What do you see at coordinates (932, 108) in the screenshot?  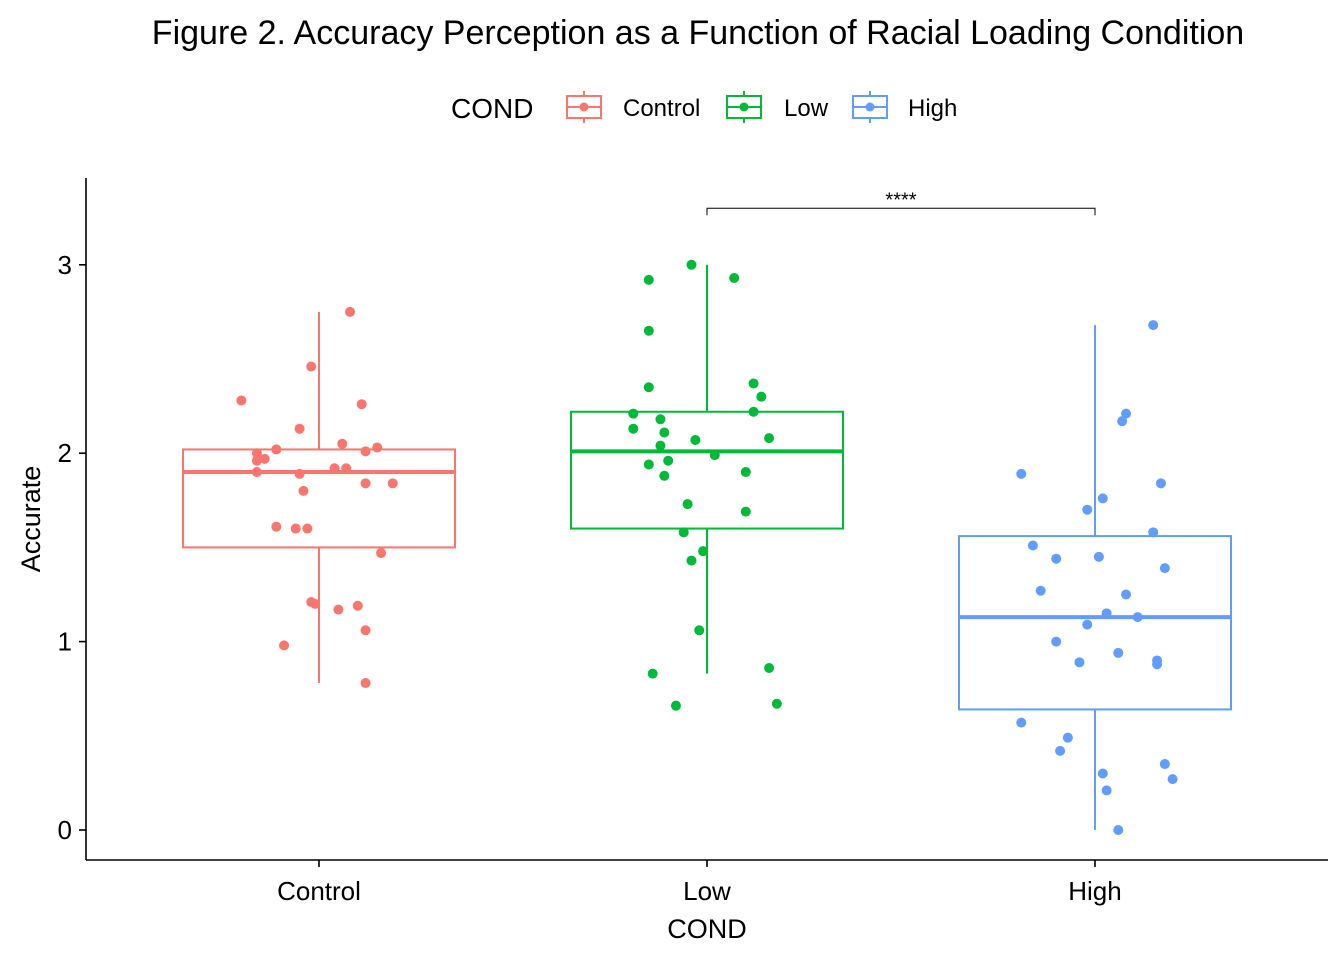 I see `legend-label-high: High` at bounding box center [932, 108].